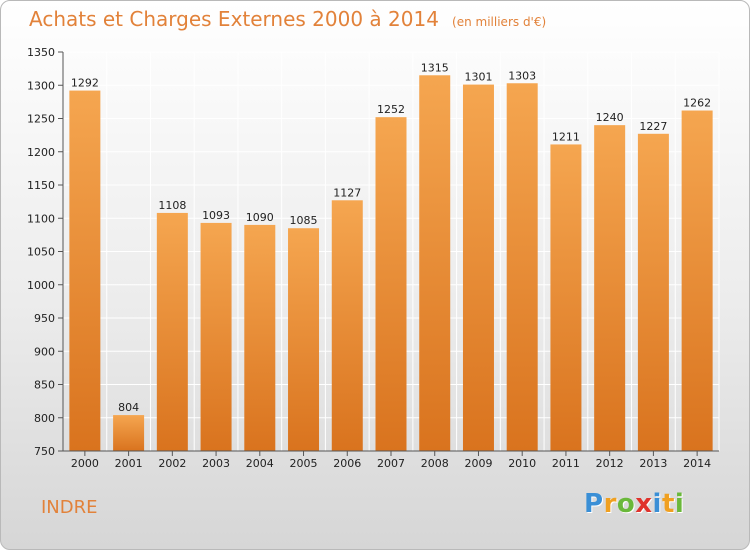 The image size is (750, 550). I want to click on x-tick-label: 2007, so click(391, 463).